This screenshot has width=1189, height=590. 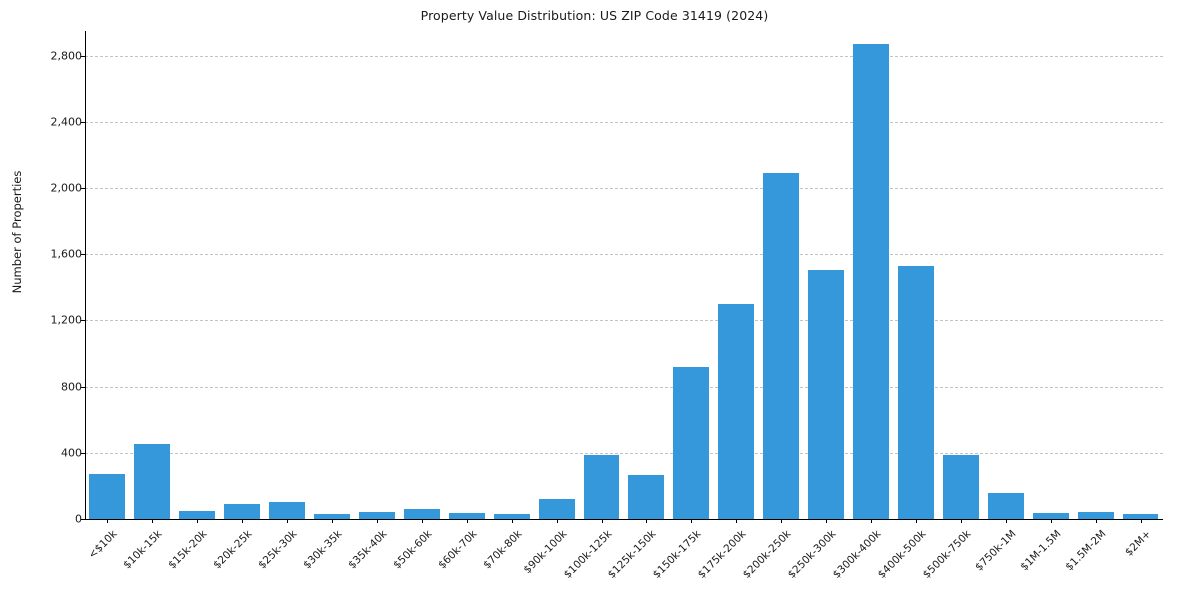 I want to click on x-axis-tick-label: <$10k, so click(x=103, y=545).